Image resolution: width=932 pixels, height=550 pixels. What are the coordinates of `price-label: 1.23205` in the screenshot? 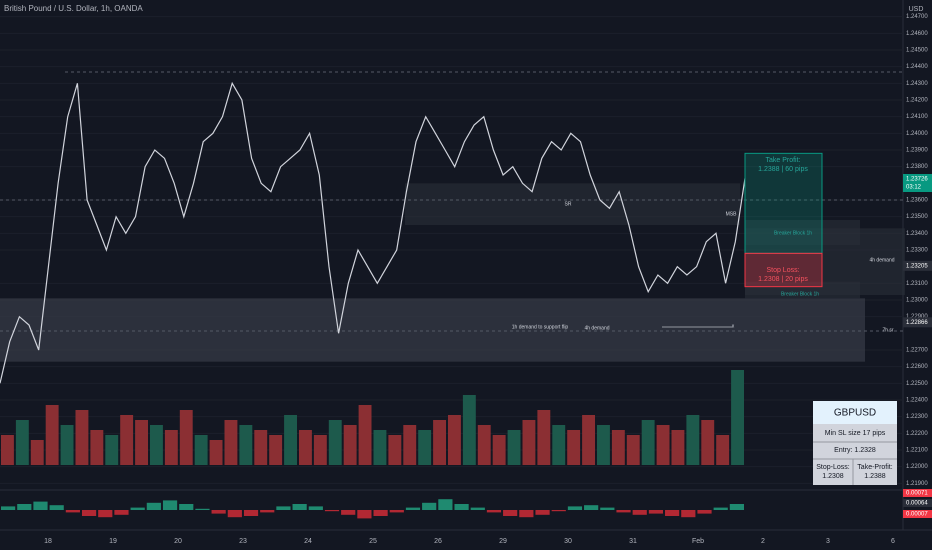 It's located at (917, 266).